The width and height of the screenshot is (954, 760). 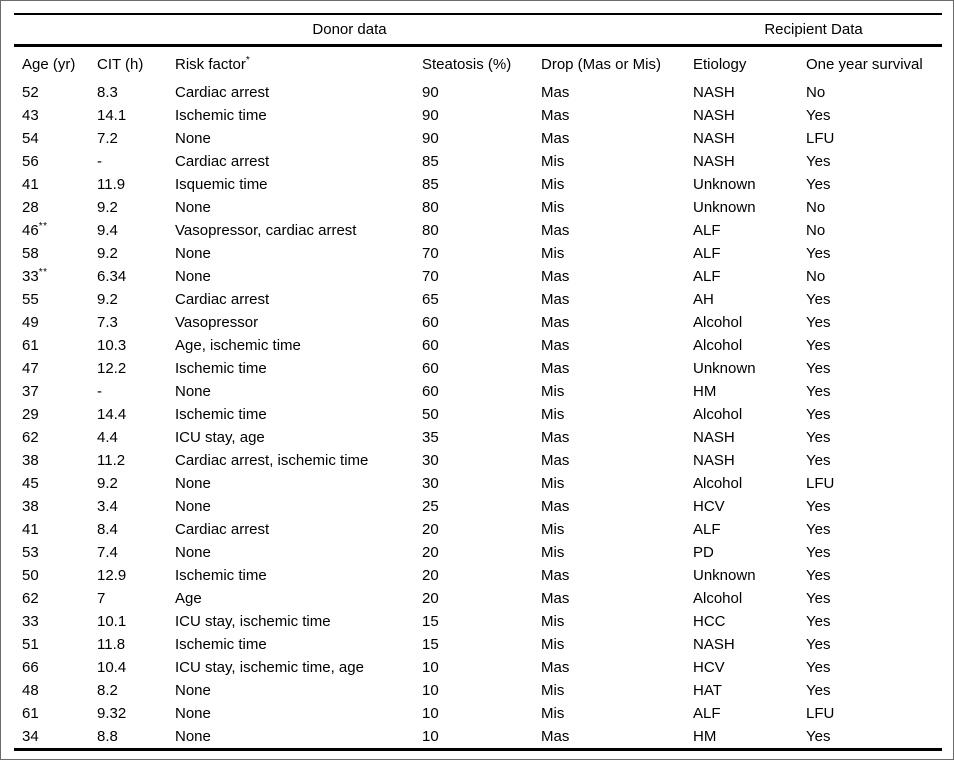 What do you see at coordinates (112, 414) in the screenshot?
I see `cell-cit: 14.4` at bounding box center [112, 414].